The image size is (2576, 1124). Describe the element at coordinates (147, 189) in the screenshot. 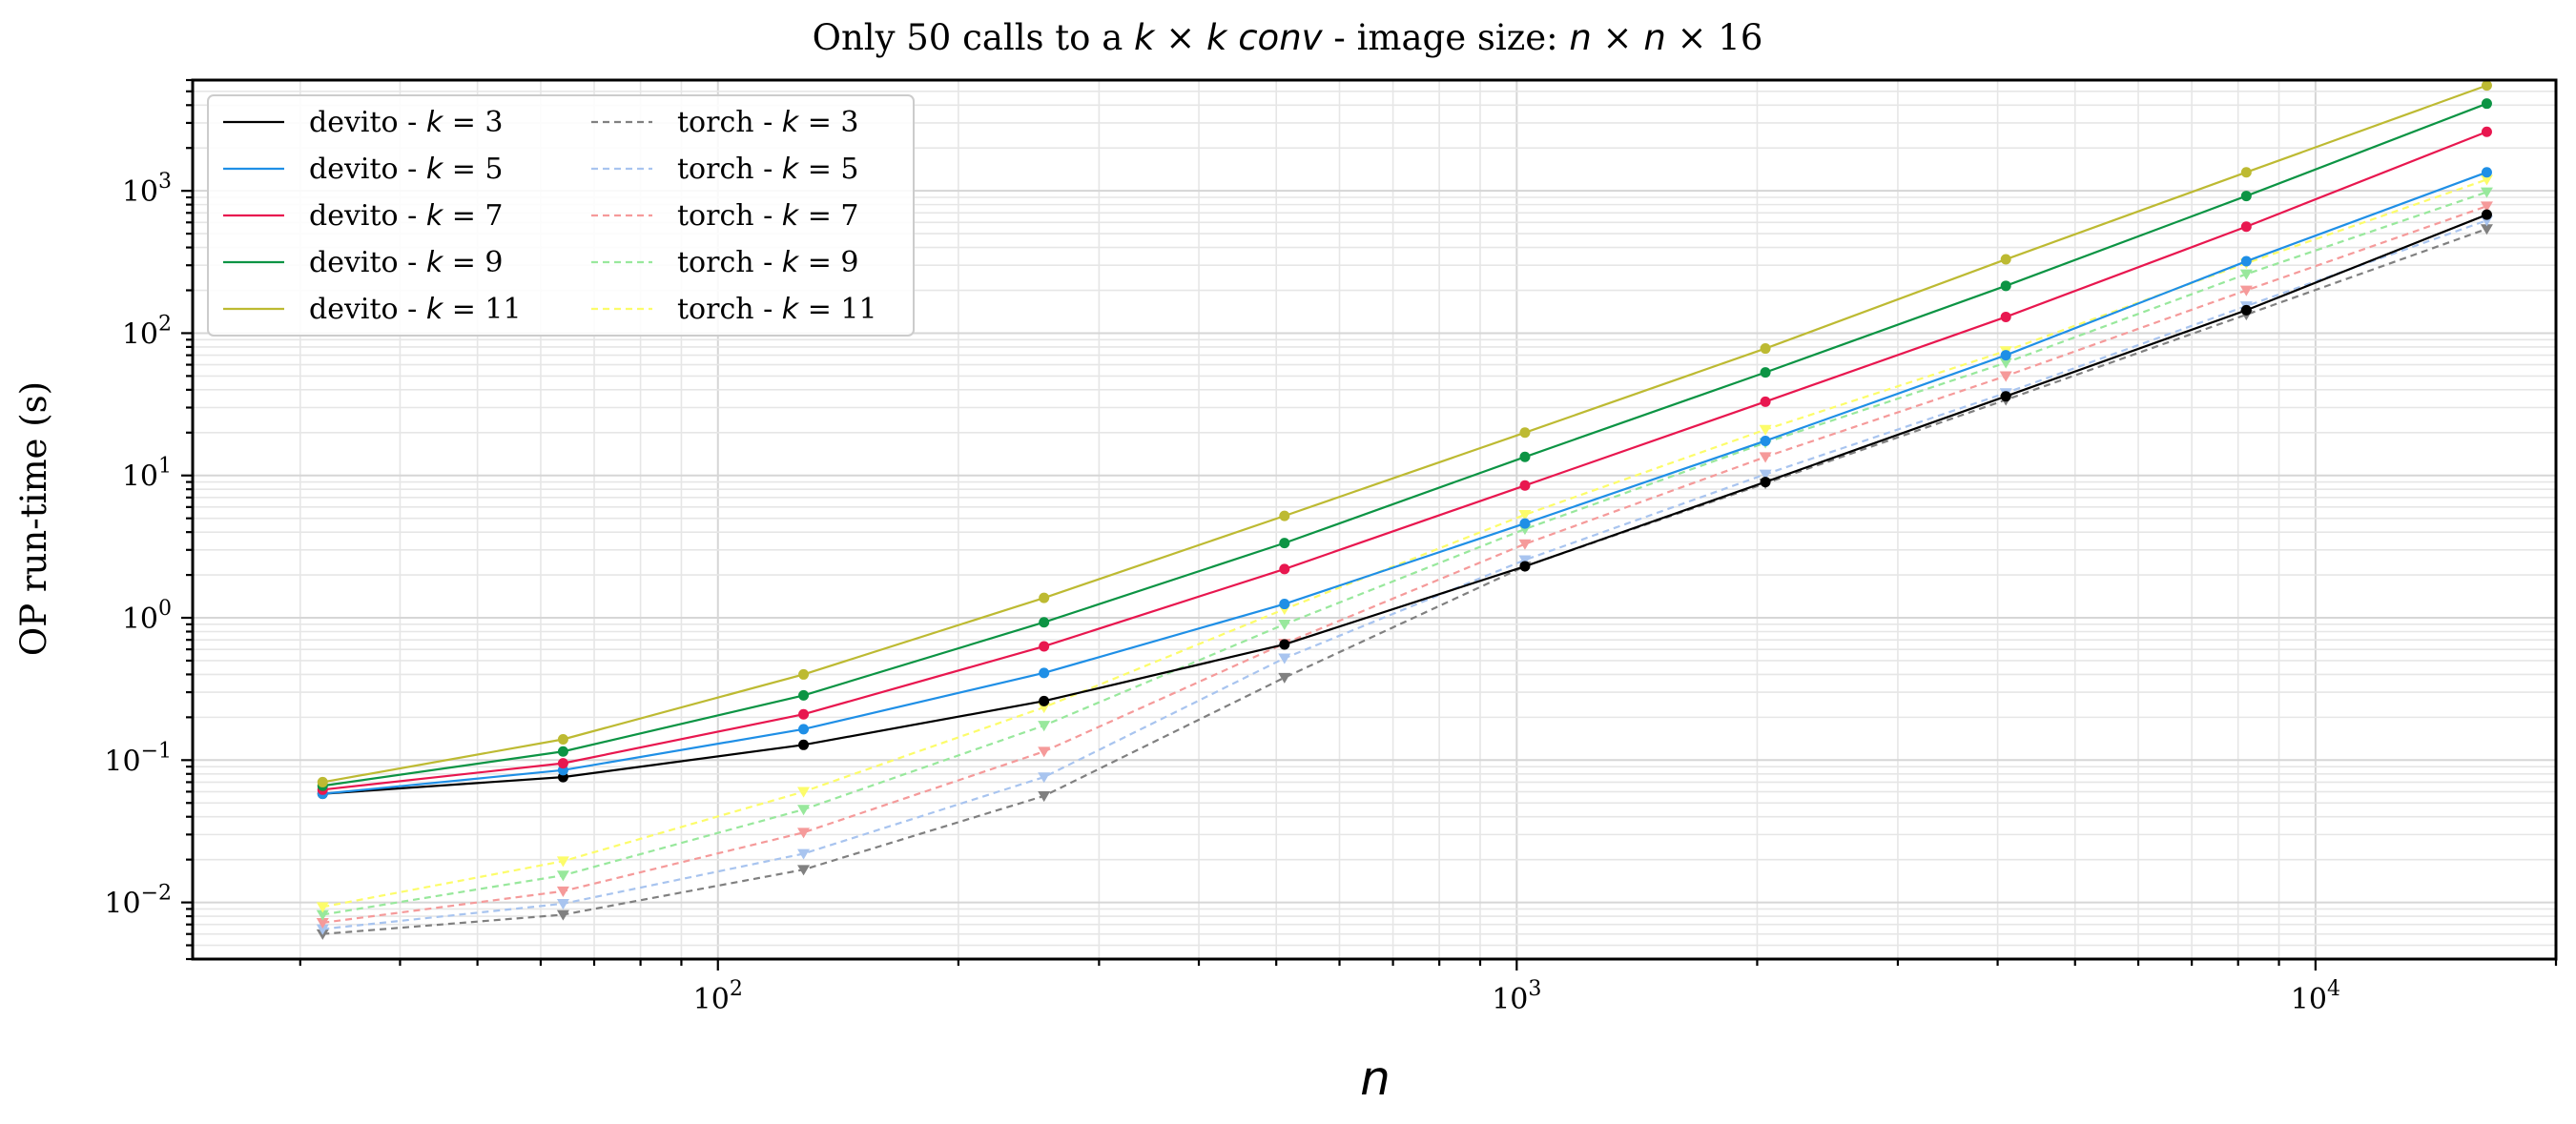

I see `y-tick-label: 10³` at that location.